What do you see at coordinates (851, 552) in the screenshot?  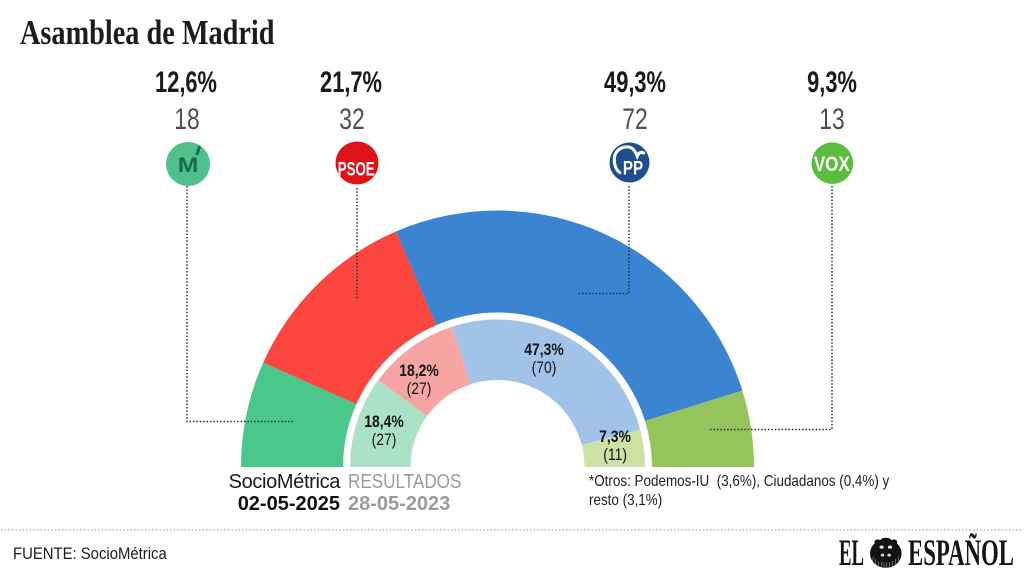 I see `svg-text: EL` at bounding box center [851, 552].